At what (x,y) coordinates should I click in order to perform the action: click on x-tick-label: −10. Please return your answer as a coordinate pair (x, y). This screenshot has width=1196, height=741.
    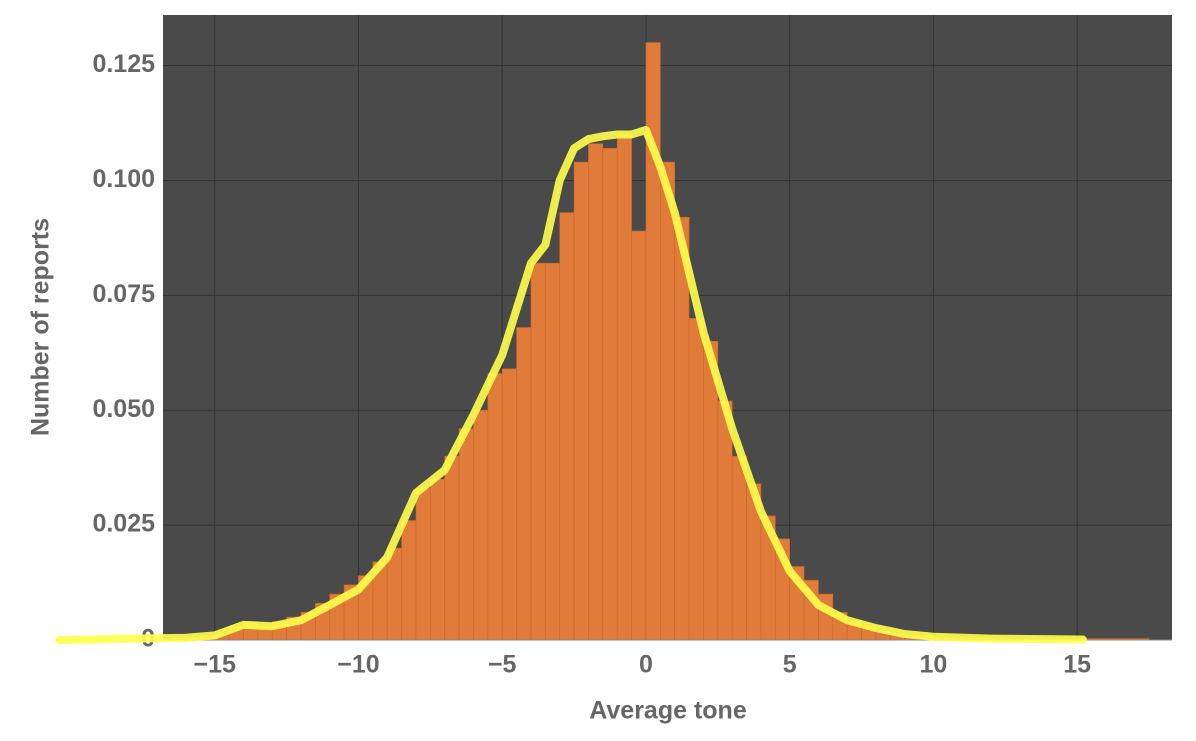
    Looking at the image, I should click on (358, 665).